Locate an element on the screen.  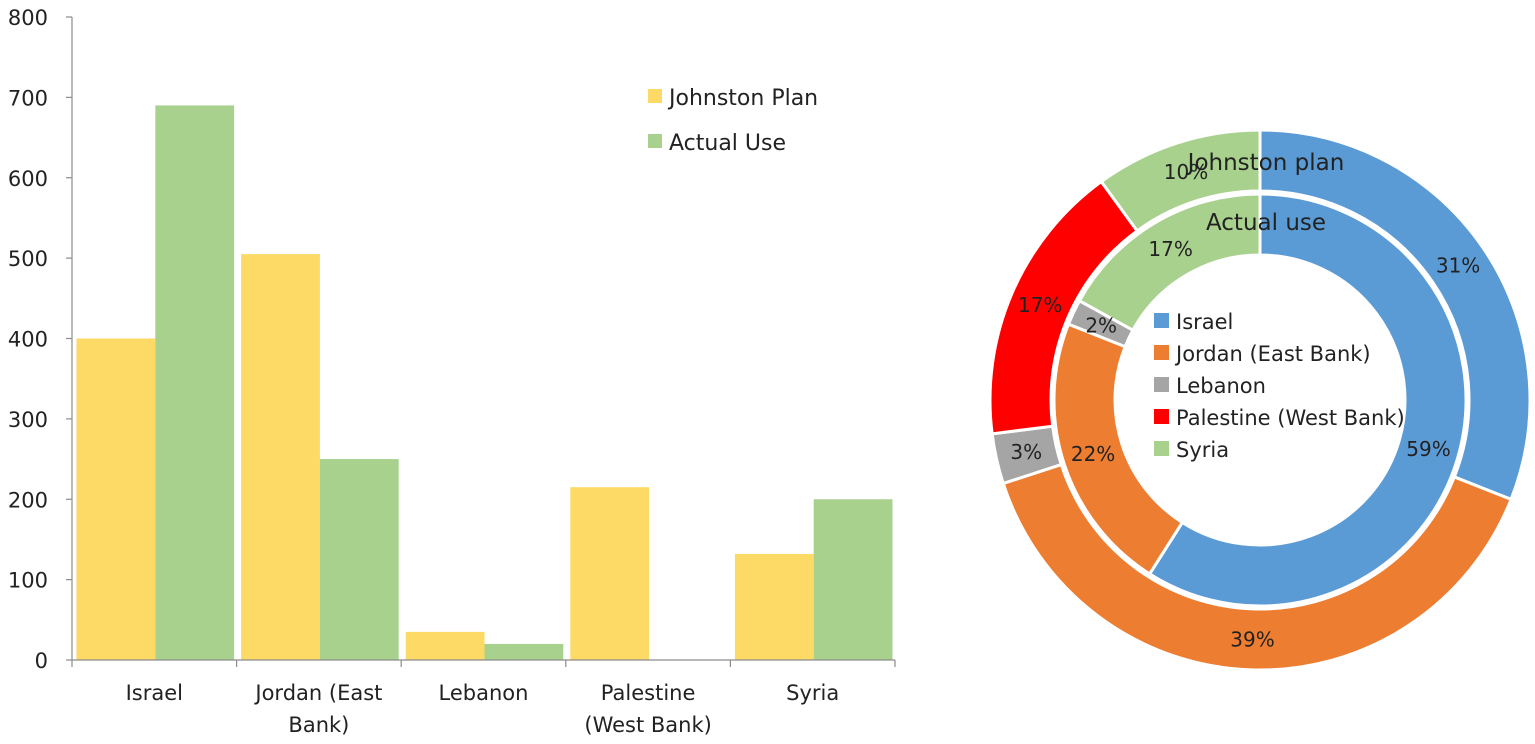
slice-johnston-plan-israel is located at coordinates (1395, 315).